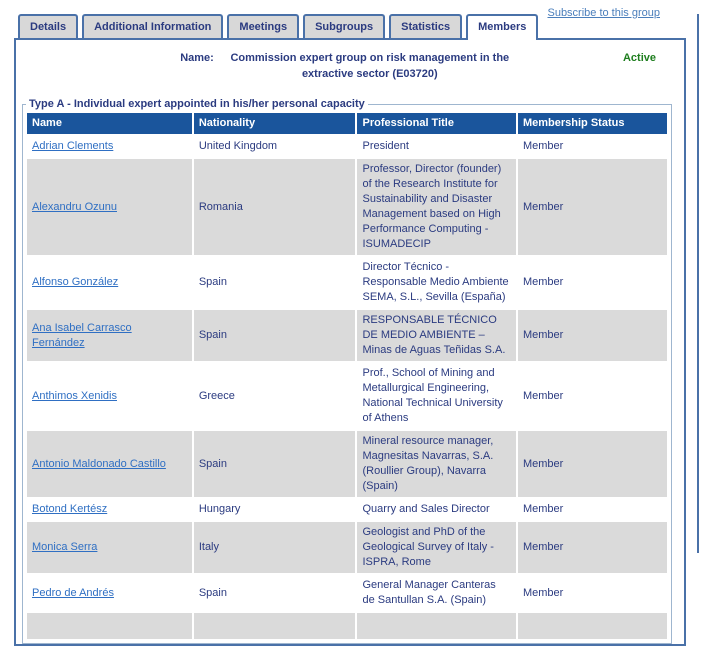 The width and height of the screenshot is (704, 646). Describe the element at coordinates (48, 26) in the screenshot. I see `tab-details: Details` at that location.